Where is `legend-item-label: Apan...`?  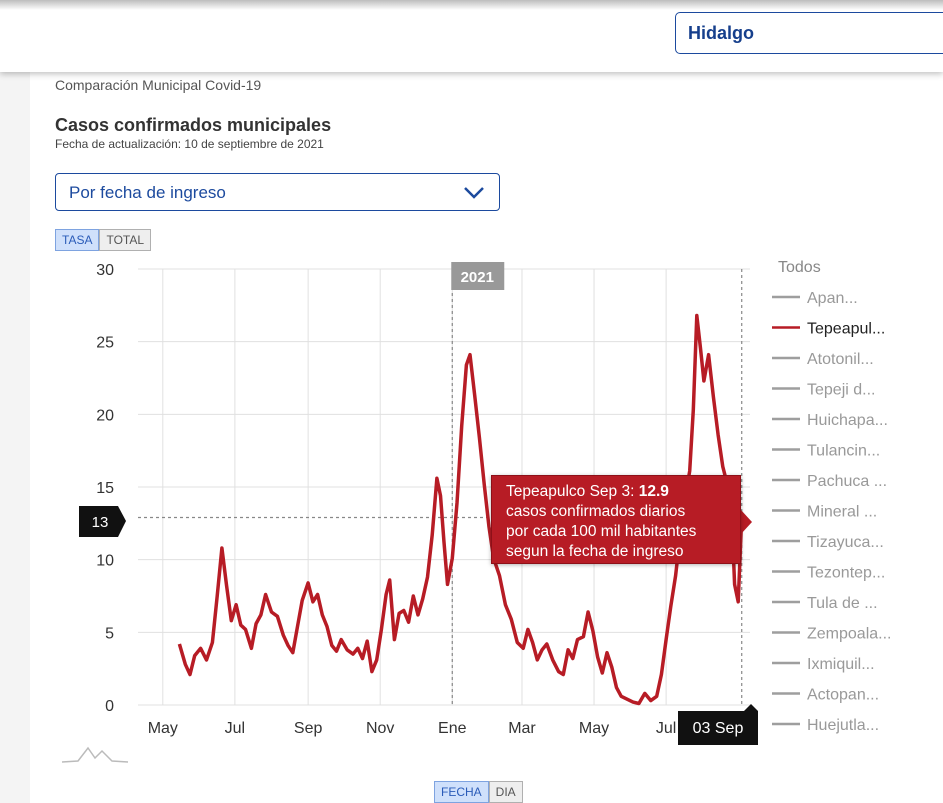
legend-item-label: Apan... is located at coordinates (832, 298).